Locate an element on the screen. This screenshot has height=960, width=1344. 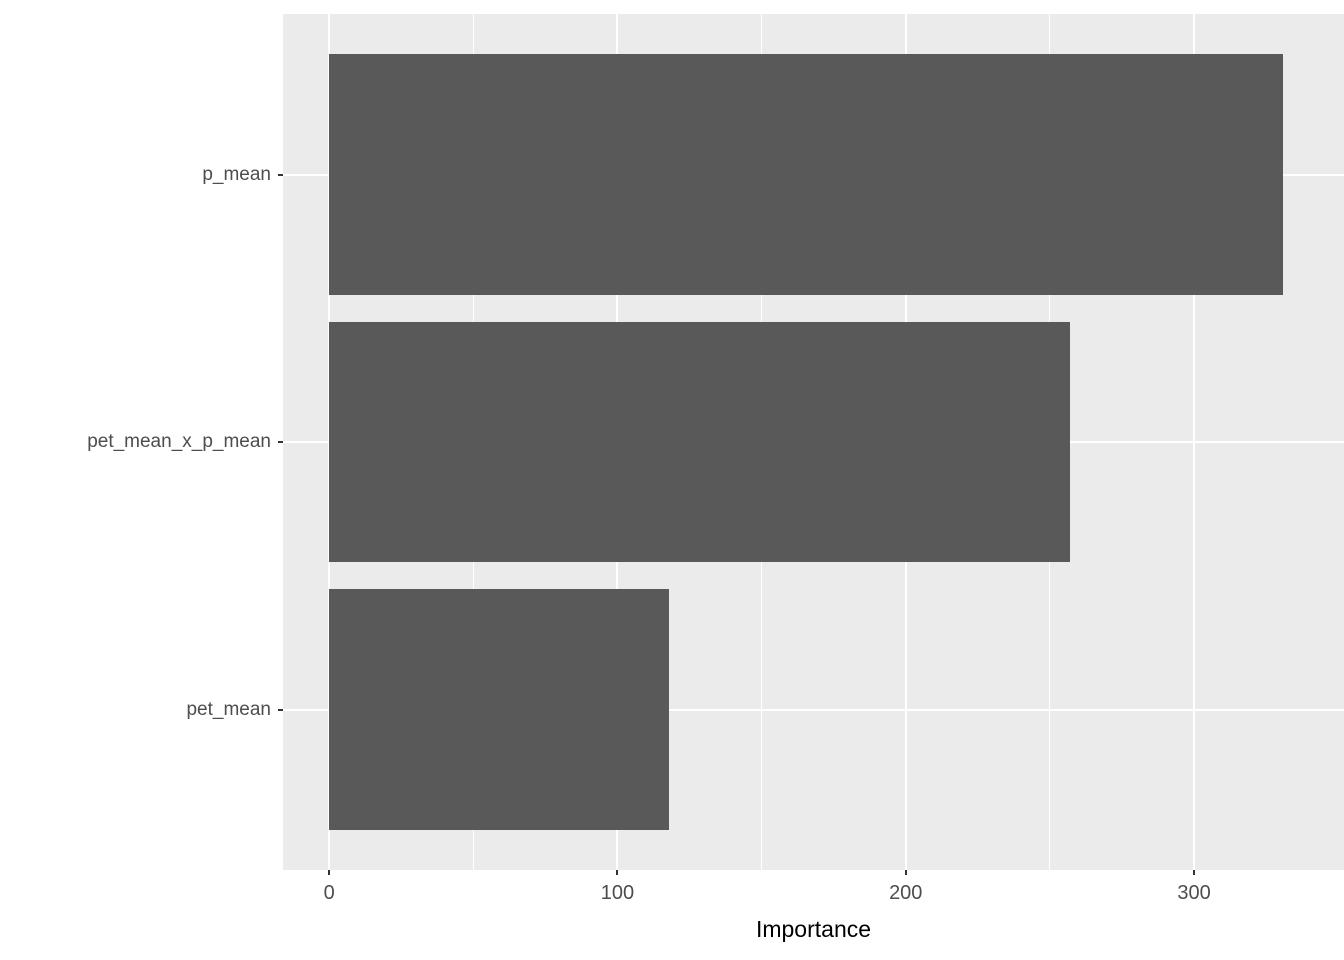
bar-pet_mean_x_p_mean is located at coordinates (700, 442).